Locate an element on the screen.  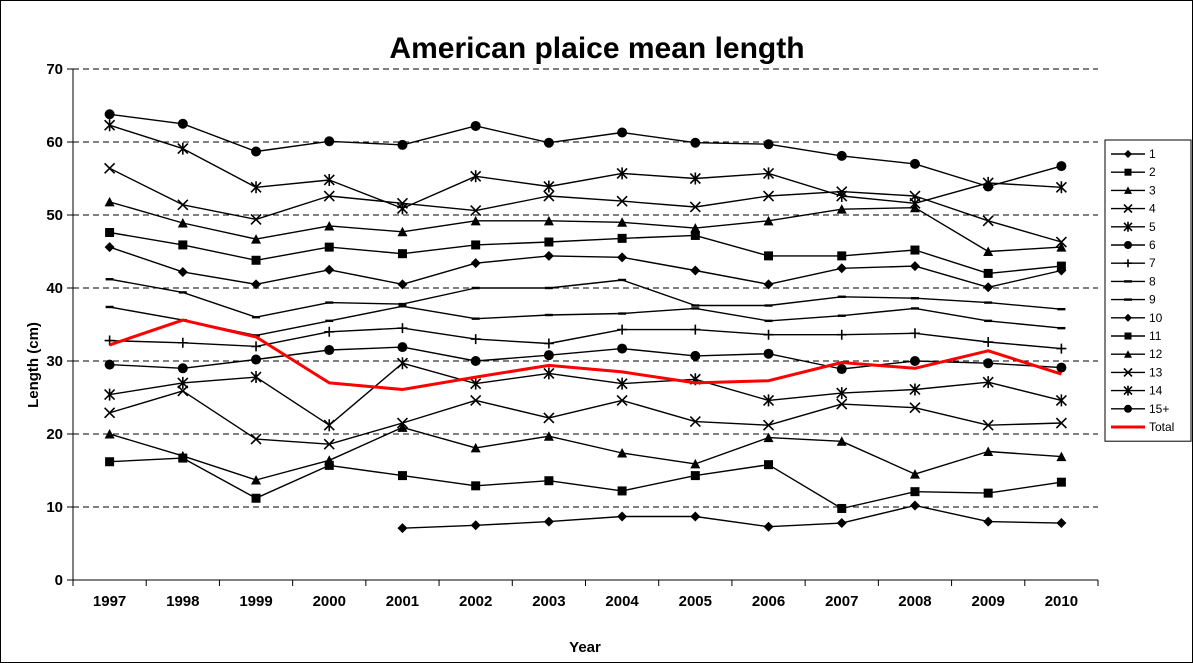
point-15+-1998 is located at coordinates (182, 123).